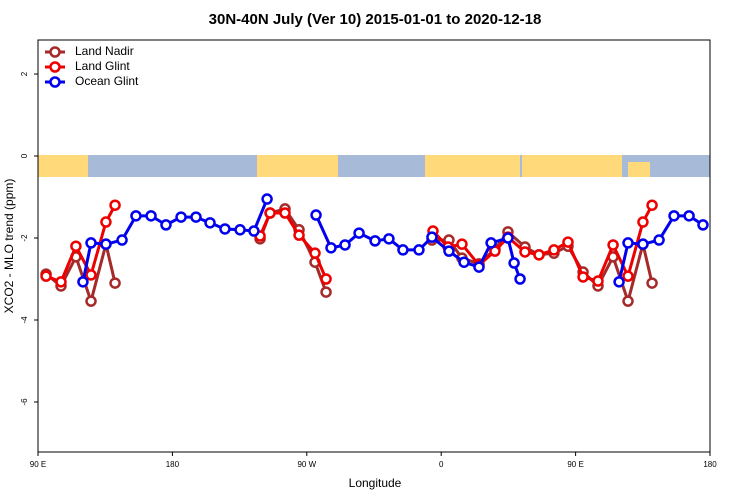 The height and width of the screenshot is (500, 750). Describe the element at coordinates (107, 81) in the screenshot. I see `legend-label: Ocean Glint` at that location.